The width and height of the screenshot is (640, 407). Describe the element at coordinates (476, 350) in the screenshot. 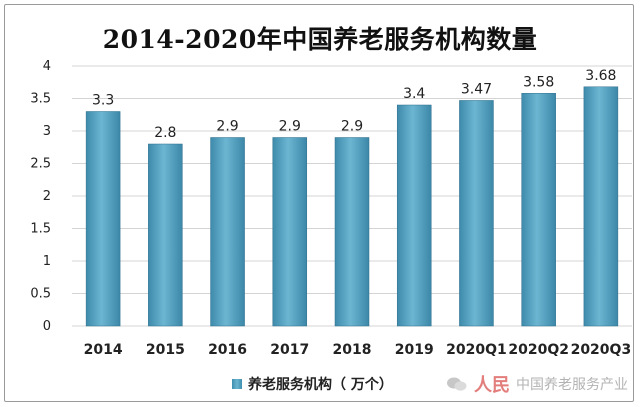

I see `x-tick-label: 2020Q1` at that location.